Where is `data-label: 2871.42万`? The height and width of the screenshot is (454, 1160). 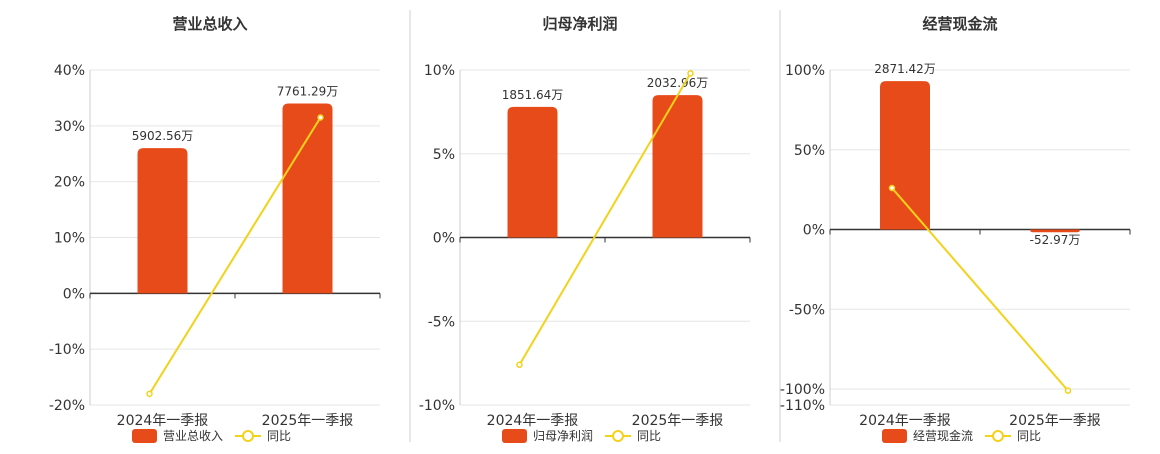
data-label: 2871.42万 is located at coordinates (905, 69).